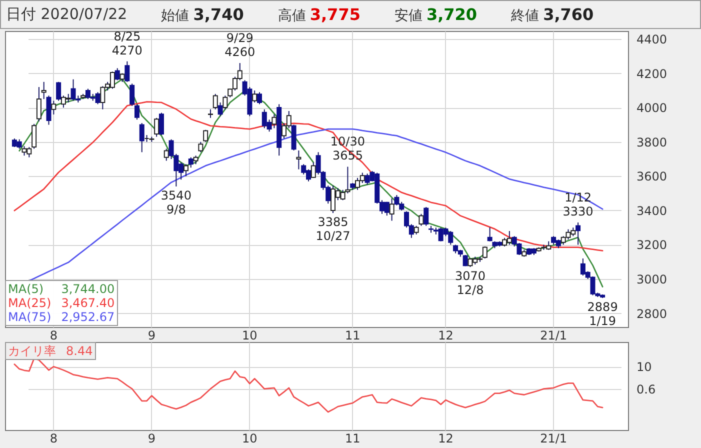  What do you see at coordinates (646, 389) in the screenshot?
I see `y-tick-label: 0.6` at bounding box center [646, 389].